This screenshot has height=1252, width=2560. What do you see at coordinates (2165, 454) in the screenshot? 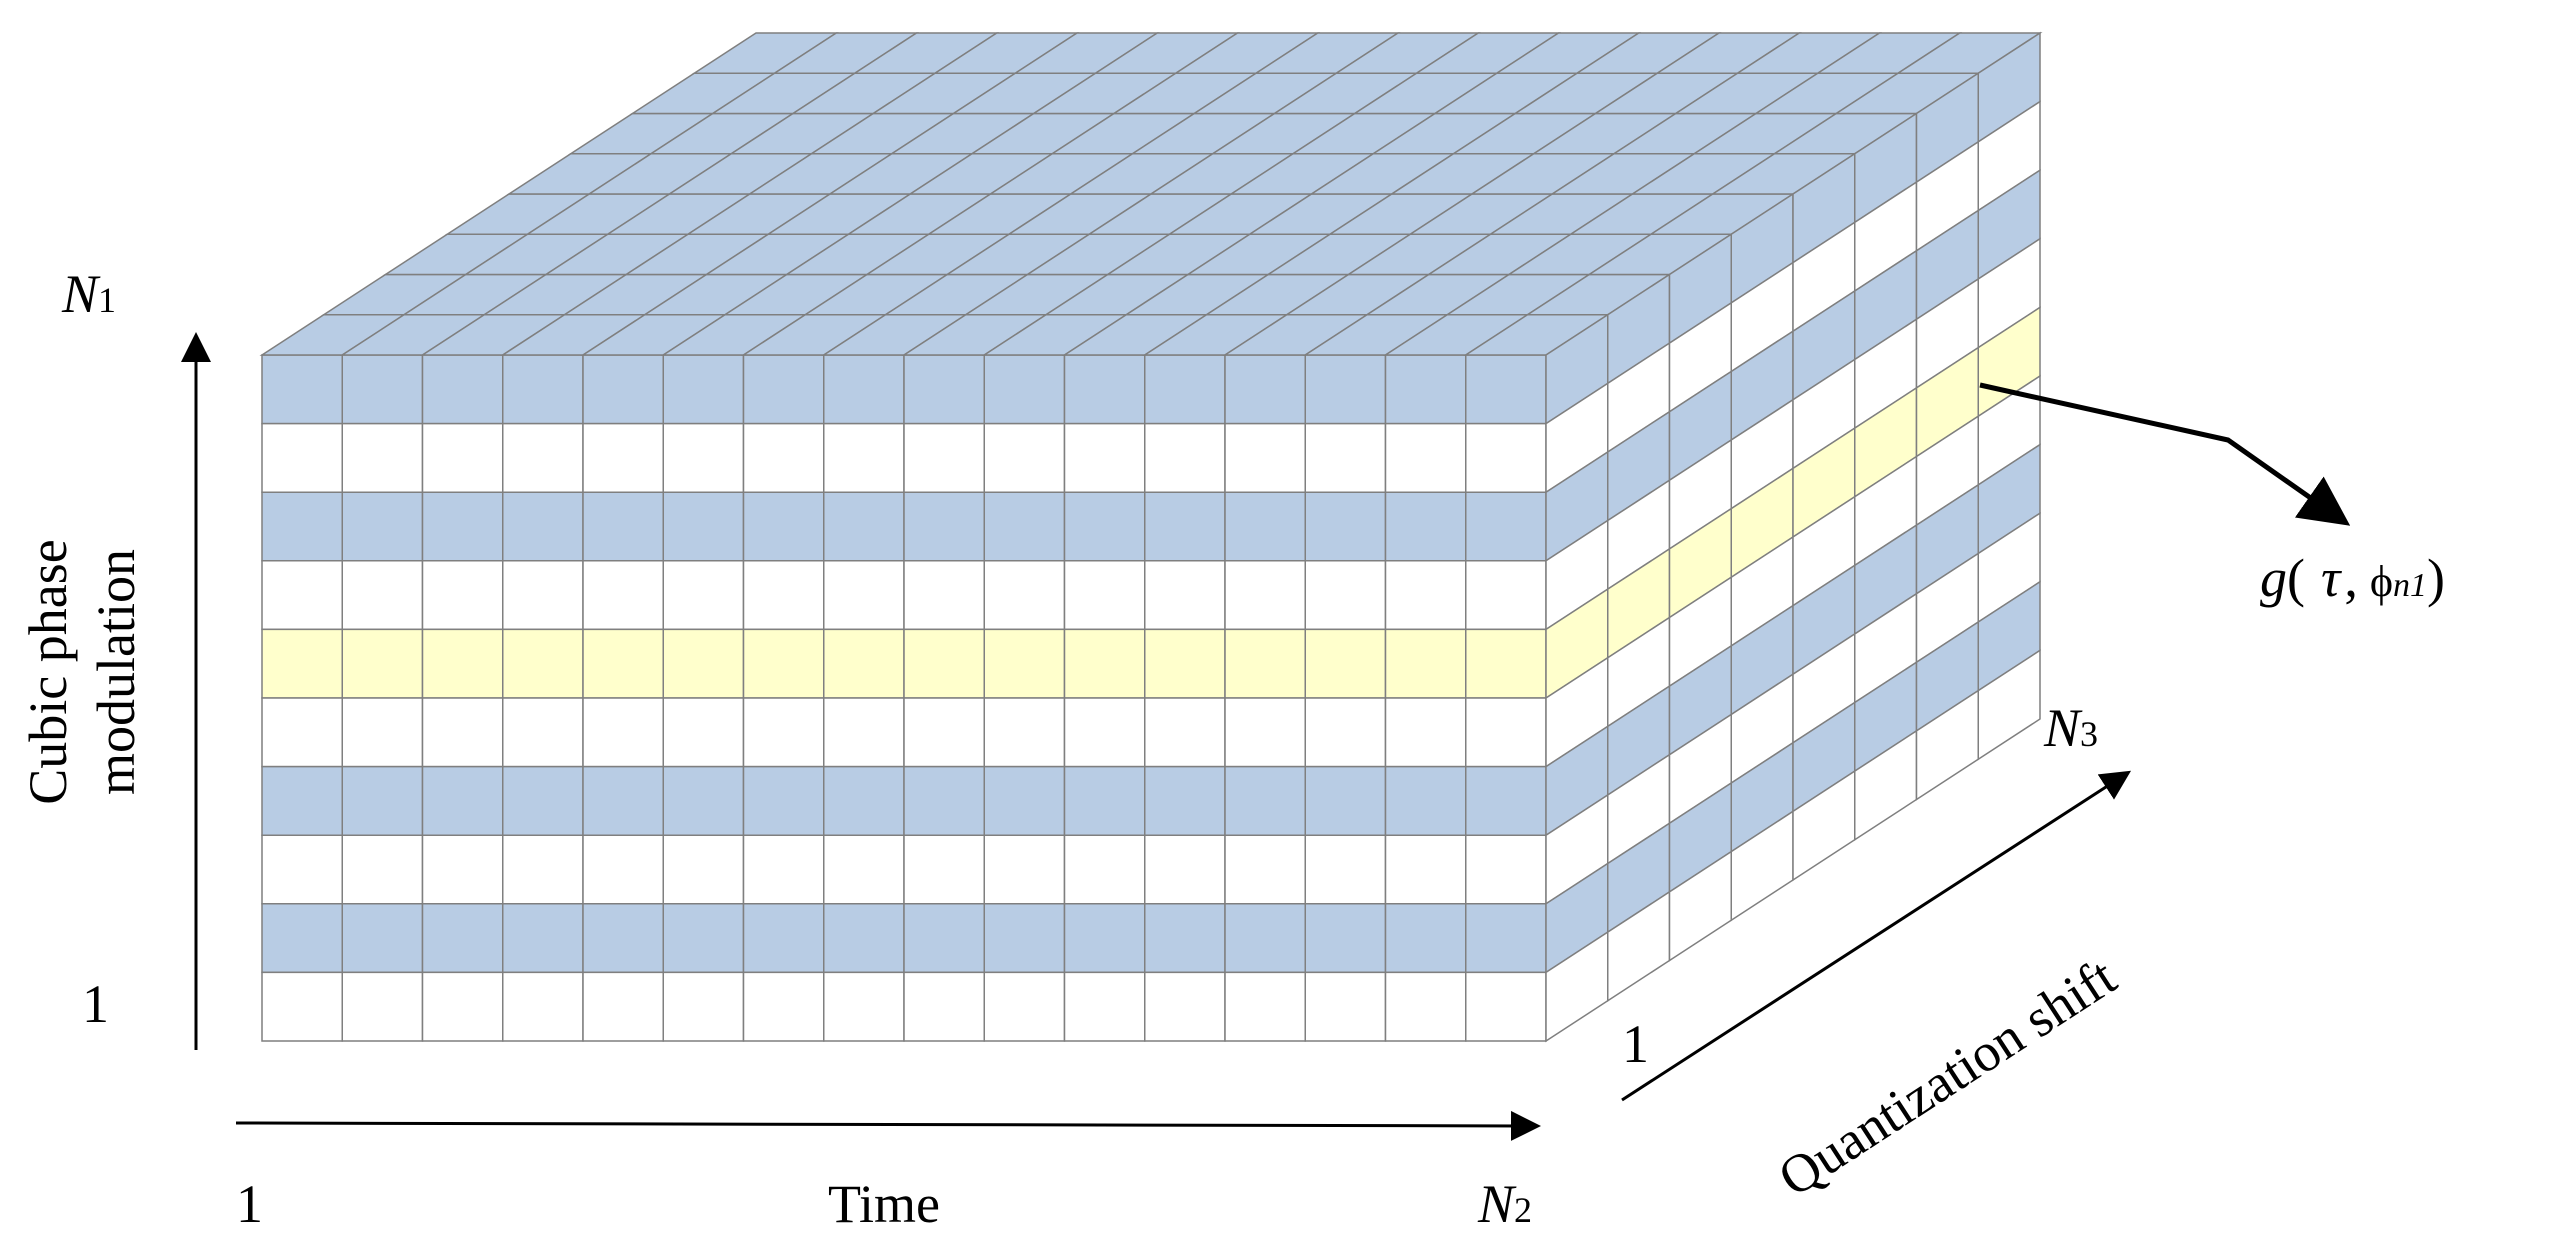
I see `callout-arrow` at bounding box center [2165, 454].